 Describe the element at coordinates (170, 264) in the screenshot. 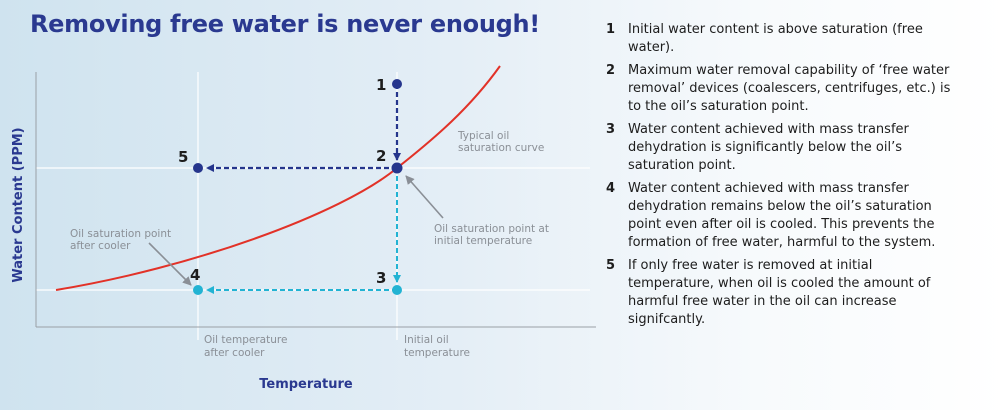

I see `pointer-cooler-saturation` at that location.